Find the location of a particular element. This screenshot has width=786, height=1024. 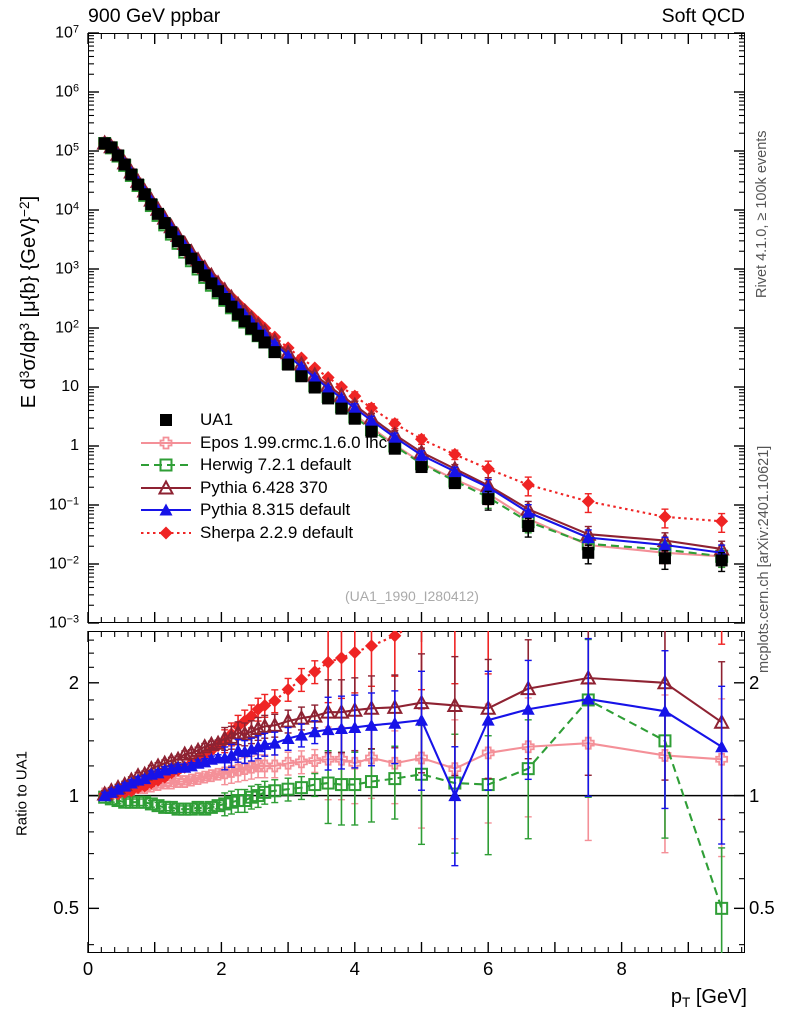

ratio-y-tick-label-left: 1 is located at coordinates (73, 795).